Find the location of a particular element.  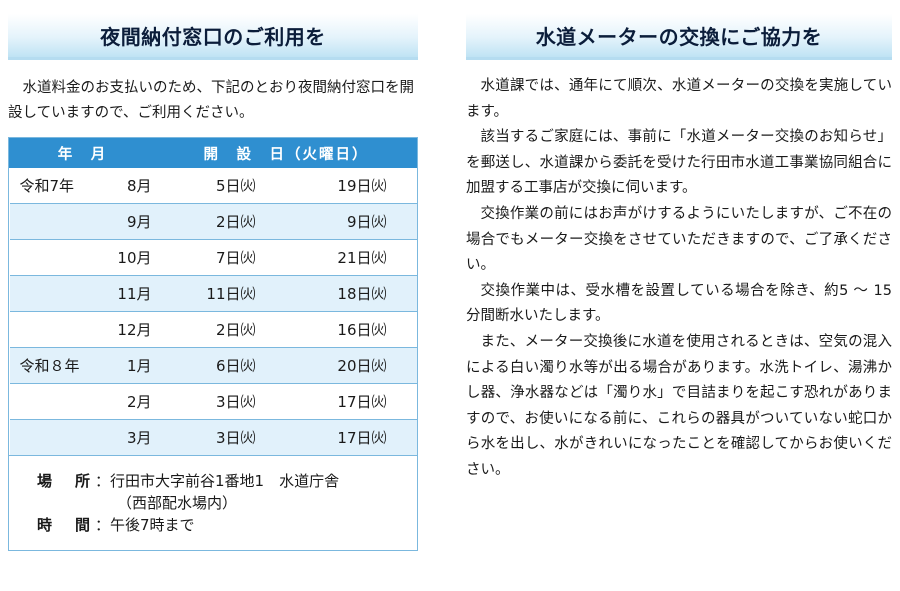

month-cell: 8月 is located at coordinates (133, 185).